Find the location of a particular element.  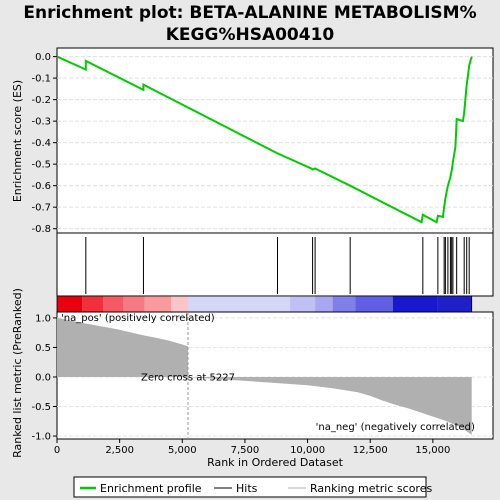

x-tick-label: 7,500 is located at coordinates (245, 450).